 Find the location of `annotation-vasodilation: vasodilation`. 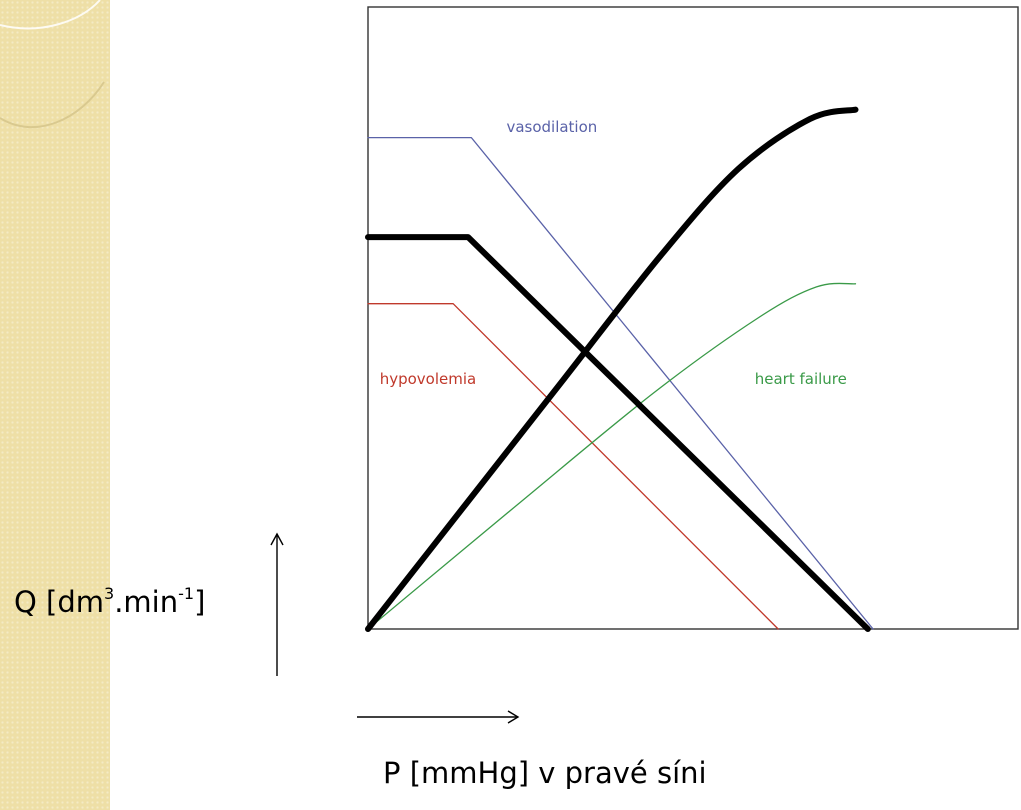

annotation-vasodilation: vasodilation is located at coordinates (551, 127).